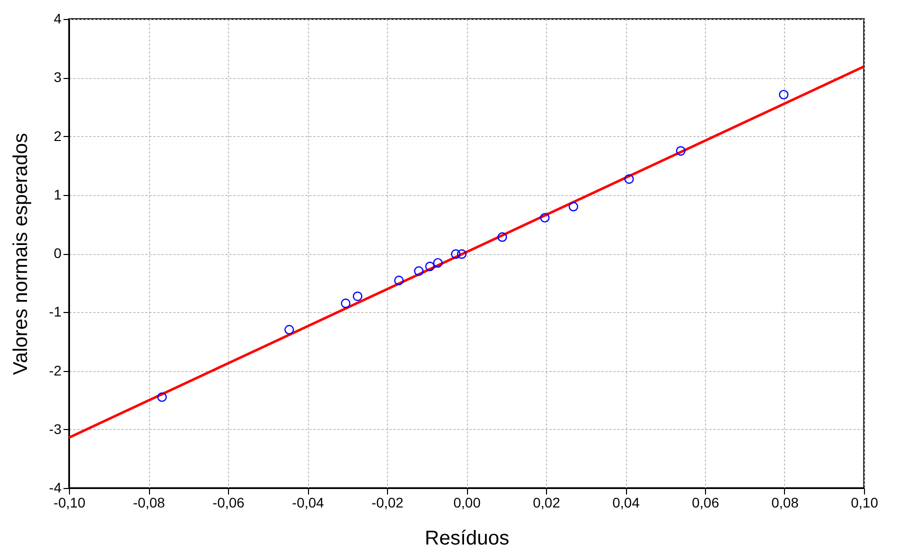 Image resolution: width=900 pixels, height=556 pixels. What do you see at coordinates (55, 488) in the screenshot?
I see `y-tick-label: -4` at bounding box center [55, 488].